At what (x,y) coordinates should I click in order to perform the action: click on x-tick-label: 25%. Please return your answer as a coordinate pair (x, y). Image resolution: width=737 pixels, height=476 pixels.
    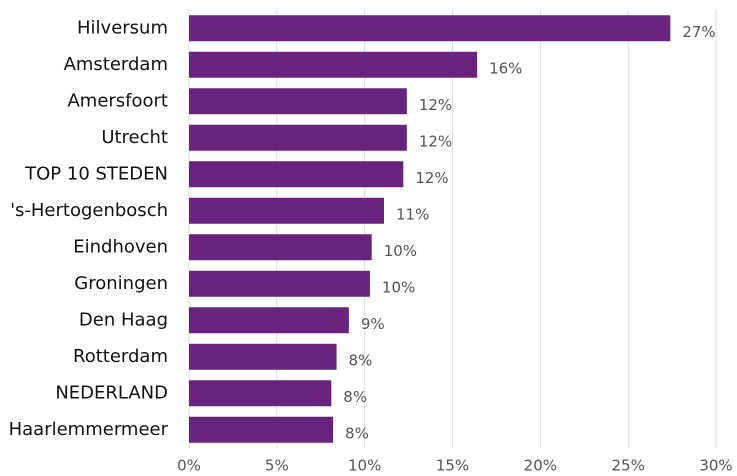
    Looking at the image, I should click on (627, 466).